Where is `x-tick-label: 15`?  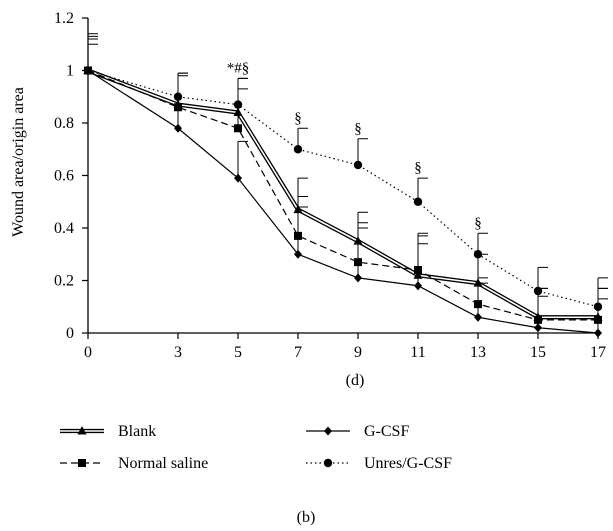
x-tick-label: 15 is located at coordinates (538, 352).